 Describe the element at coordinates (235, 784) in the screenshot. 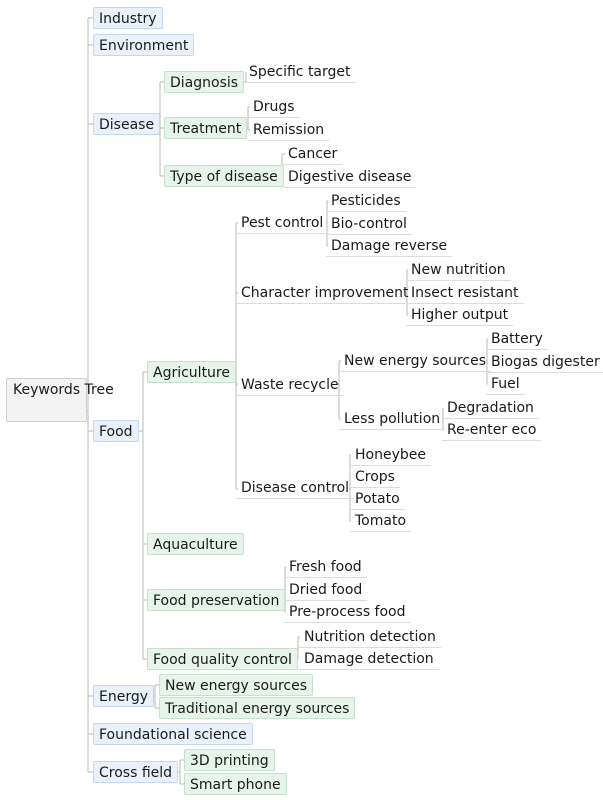

I see `topic-smart-phone: Smart phone` at that location.